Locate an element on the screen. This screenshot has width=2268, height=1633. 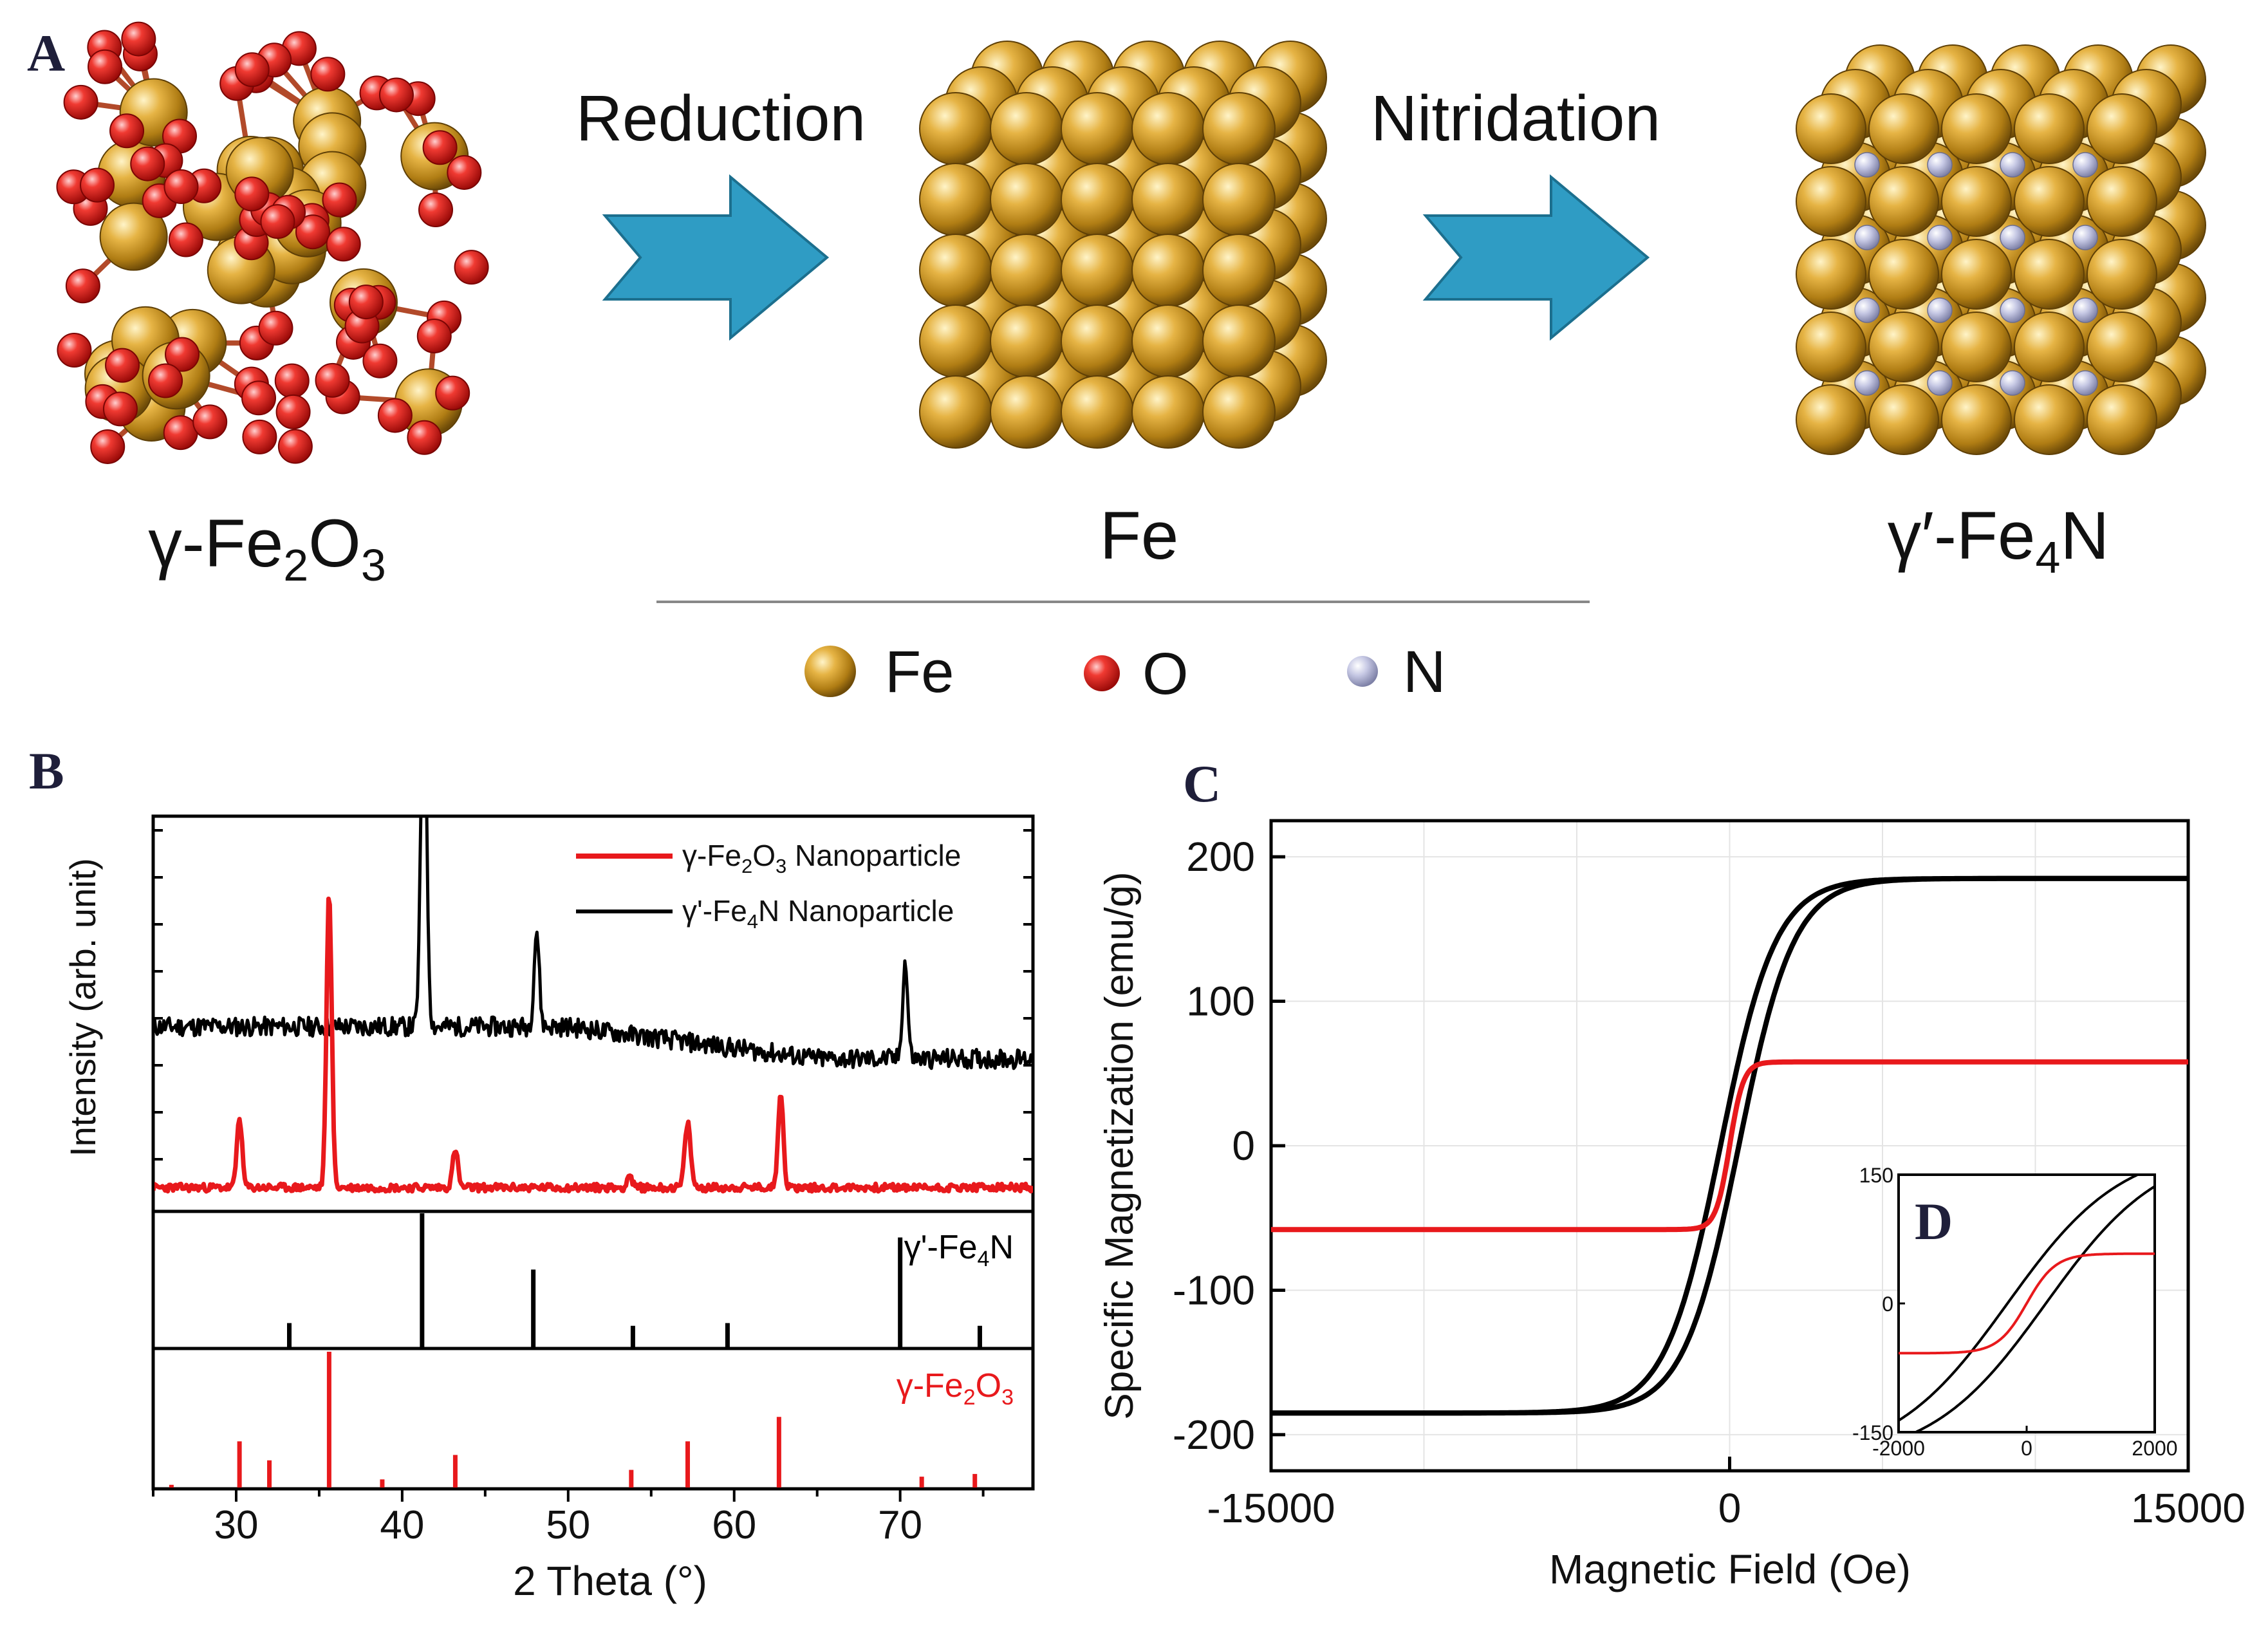
inset-ticks: 150 0 -150-2000 0 2000 is located at coordinates (2015, 1312).